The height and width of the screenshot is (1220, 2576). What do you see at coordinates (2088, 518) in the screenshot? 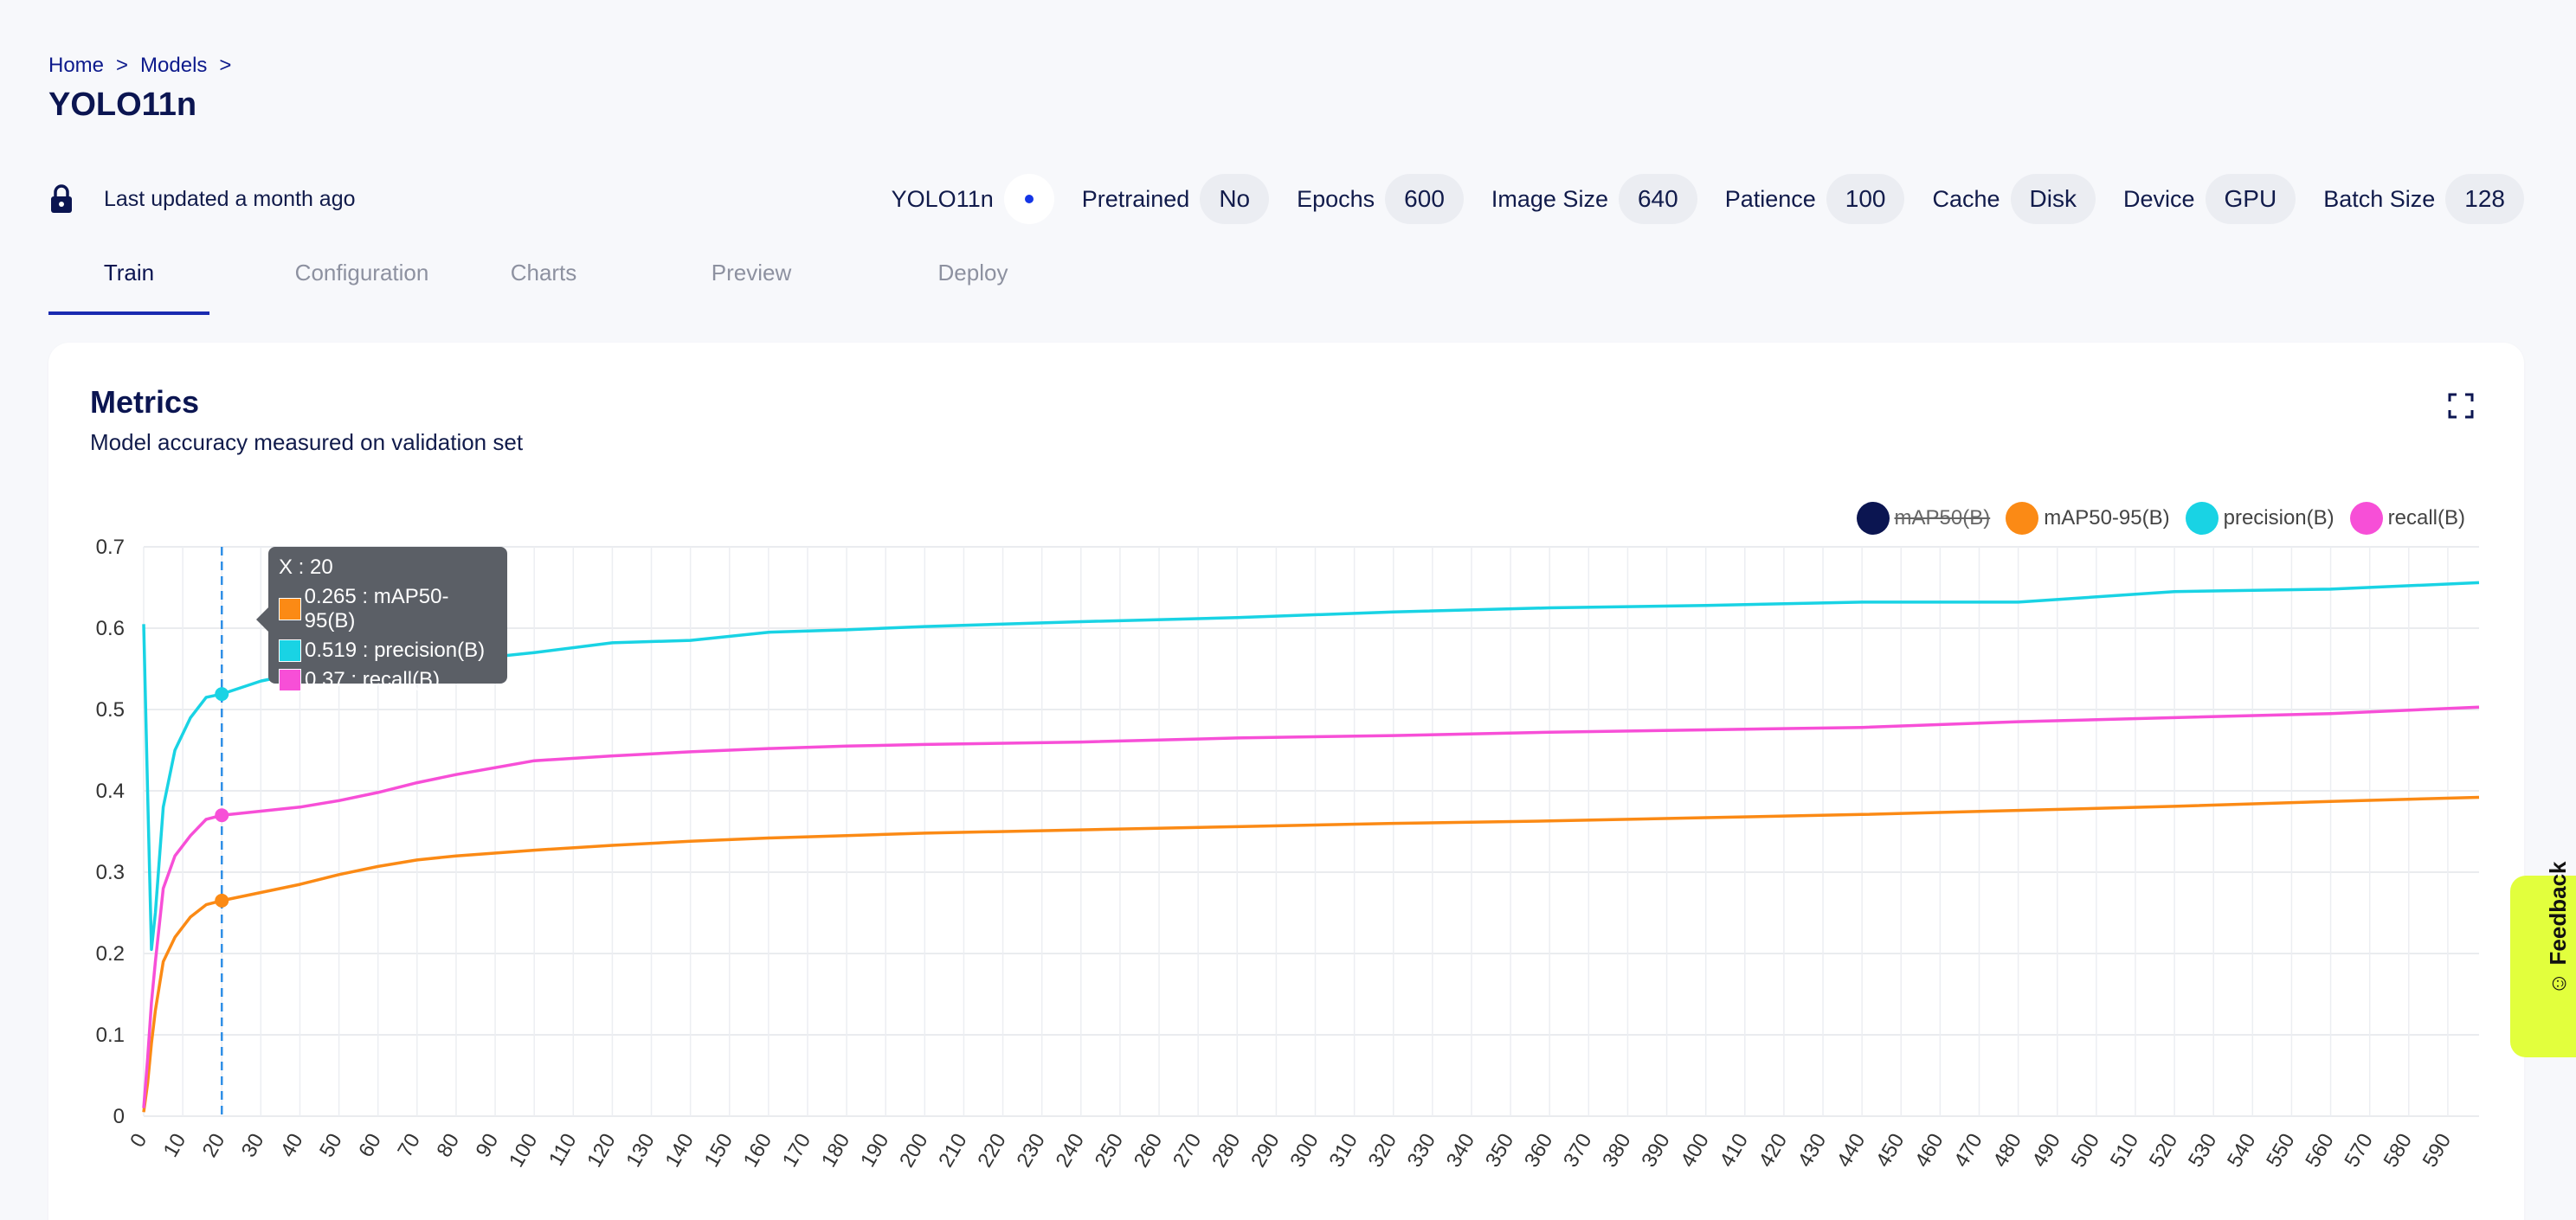
I see `legend-item-map50-95: mAP50-95(B)` at bounding box center [2088, 518].